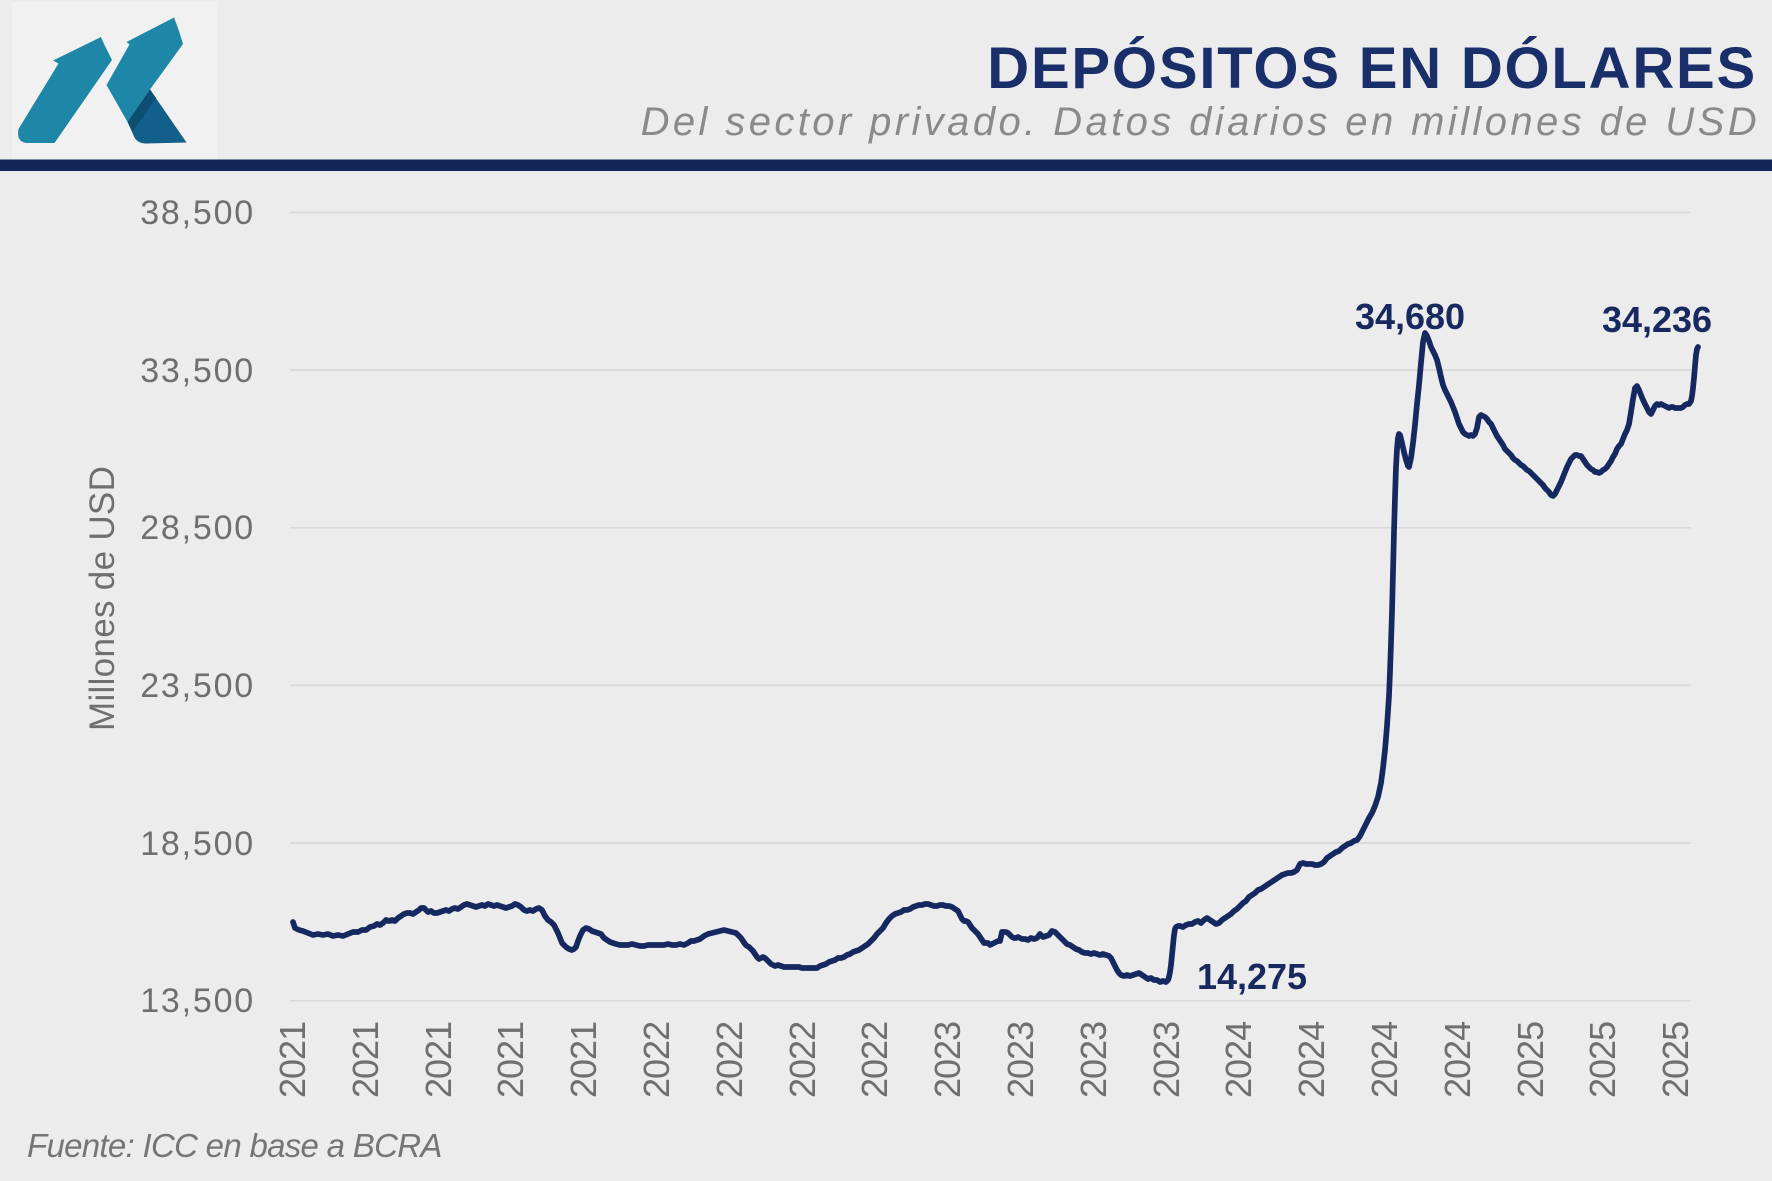  Describe the element at coordinates (197, 528) in the screenshot. I see `svg-text: 28,500` at that location.